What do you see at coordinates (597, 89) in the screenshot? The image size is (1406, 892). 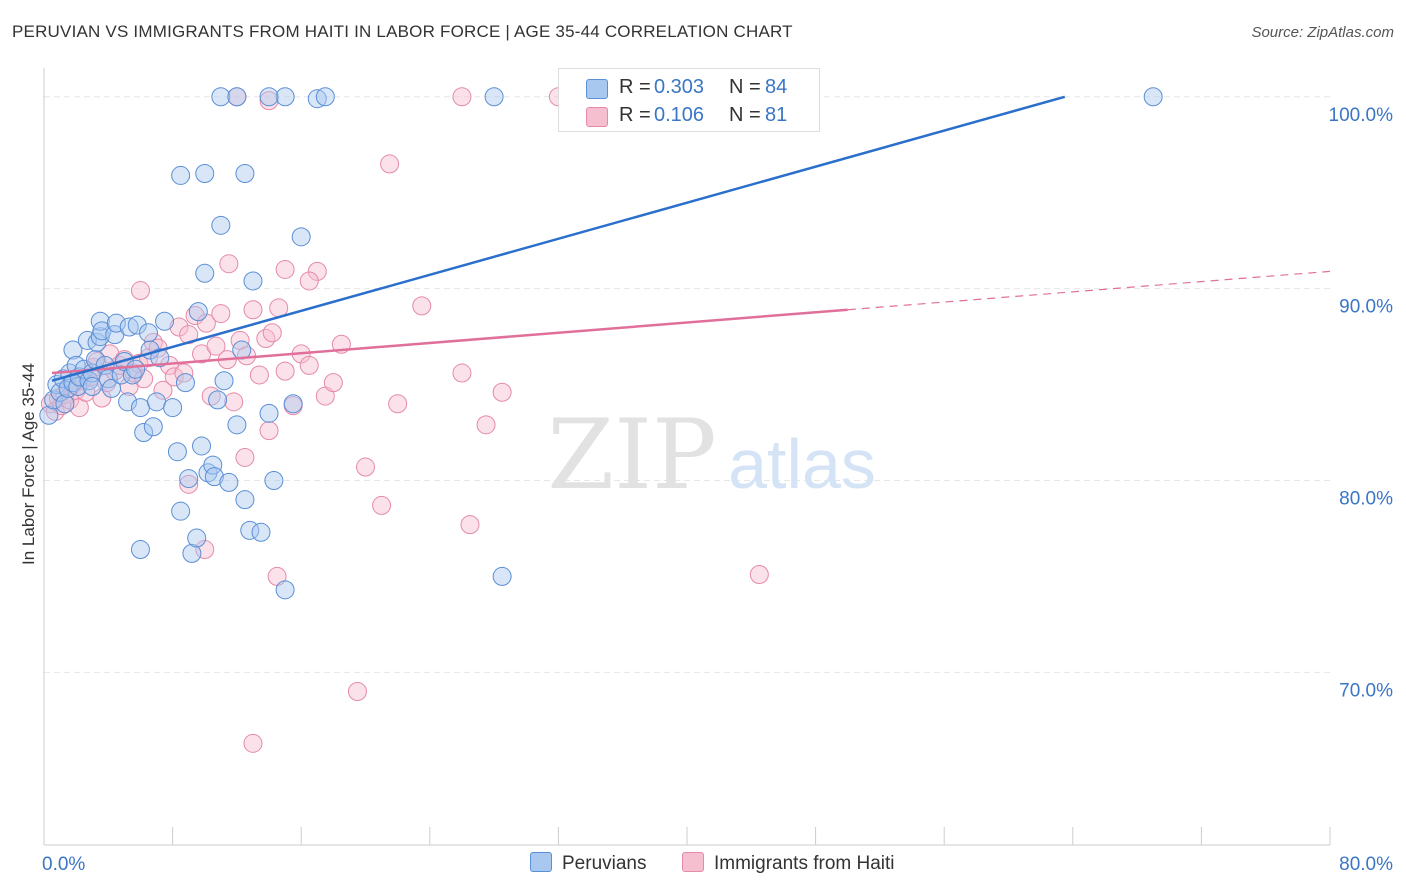 I see `legend-swatch-blue` at bounding box center [597, 89].